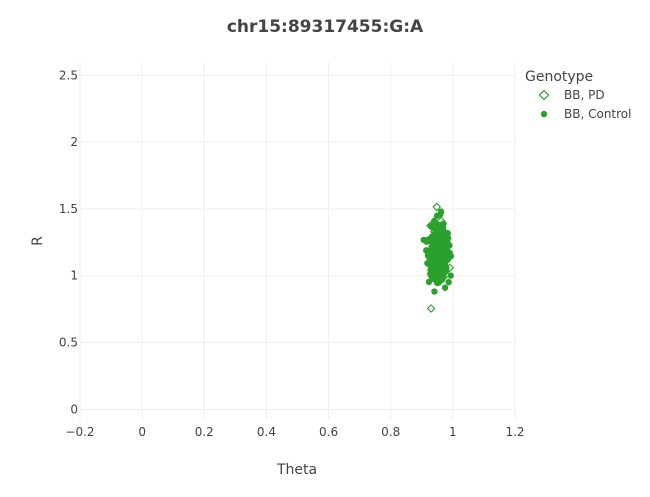 The height and width of the screenshot is (497, 650). I want to click on x-tick-label: 0, so click(142, 432).